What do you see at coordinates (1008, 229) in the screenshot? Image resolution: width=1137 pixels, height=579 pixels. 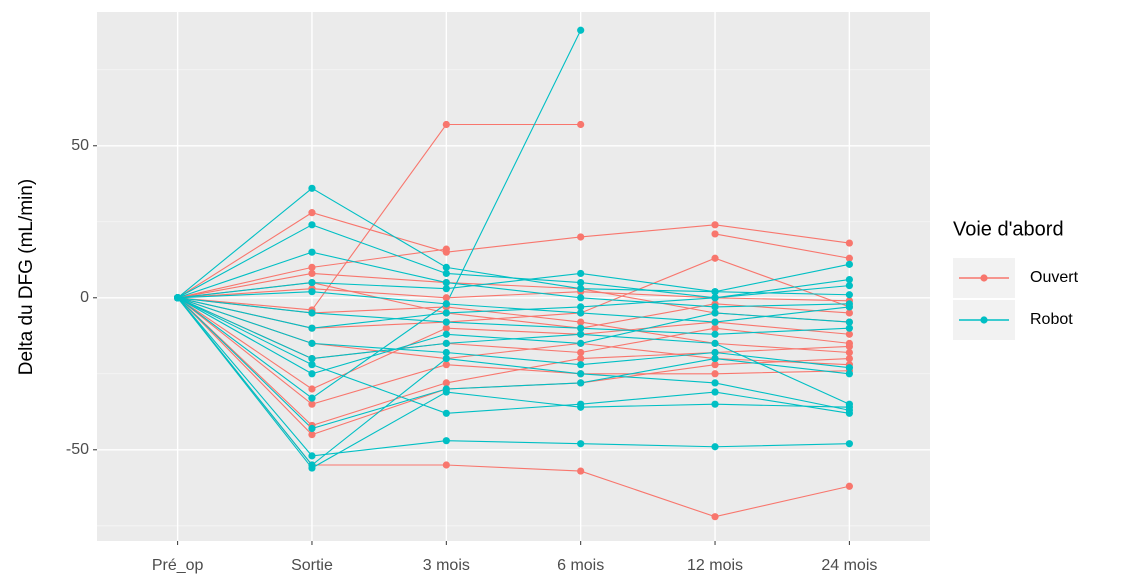 I see `legend-title: Voie d'abord` at bounding box center [1008, 229].